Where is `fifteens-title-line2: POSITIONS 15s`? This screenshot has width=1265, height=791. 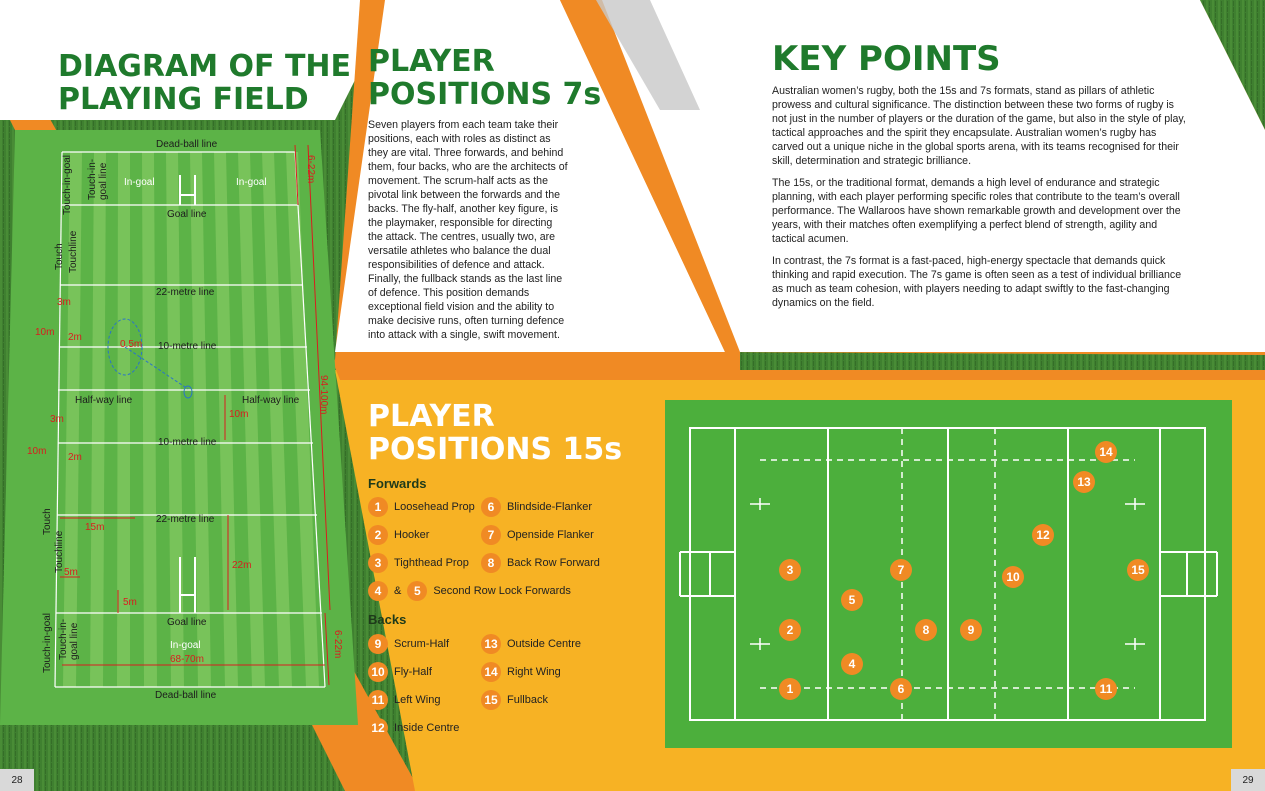
fifteens-title-line2: POSITIONS 15s is located at coordinates (495, 449).